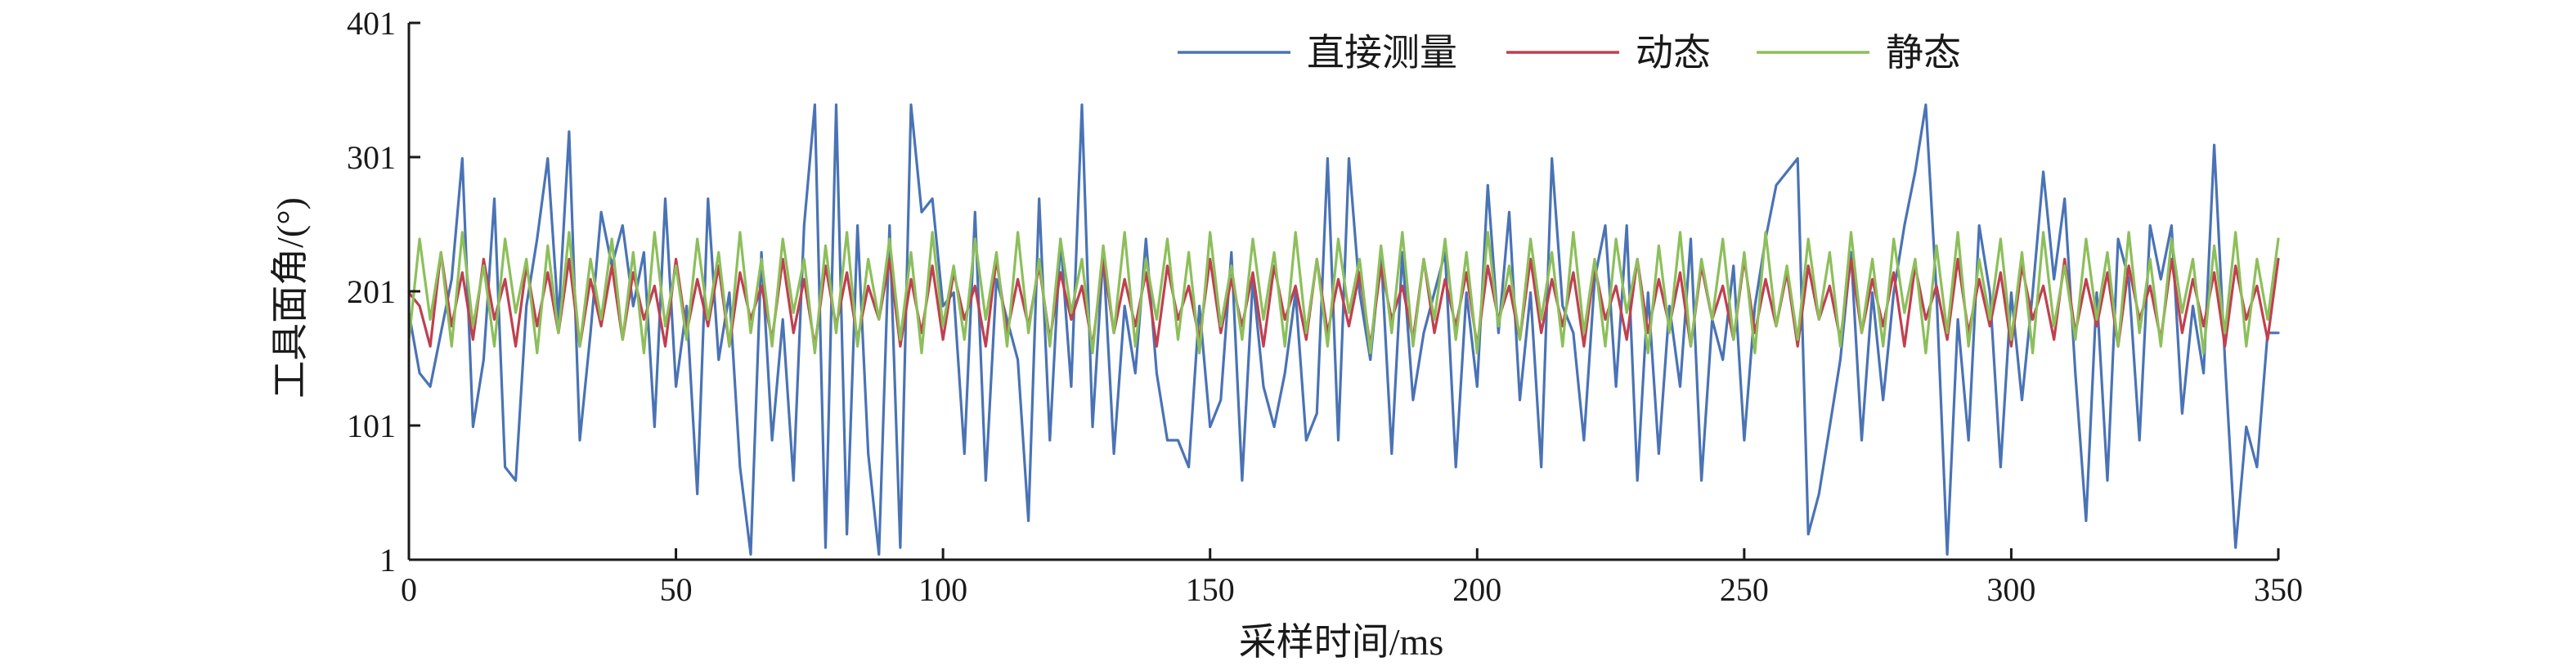  Describe the element at coordinates (1476, 589) in the screenshot. I see `x-tick-label: 200` at that location.